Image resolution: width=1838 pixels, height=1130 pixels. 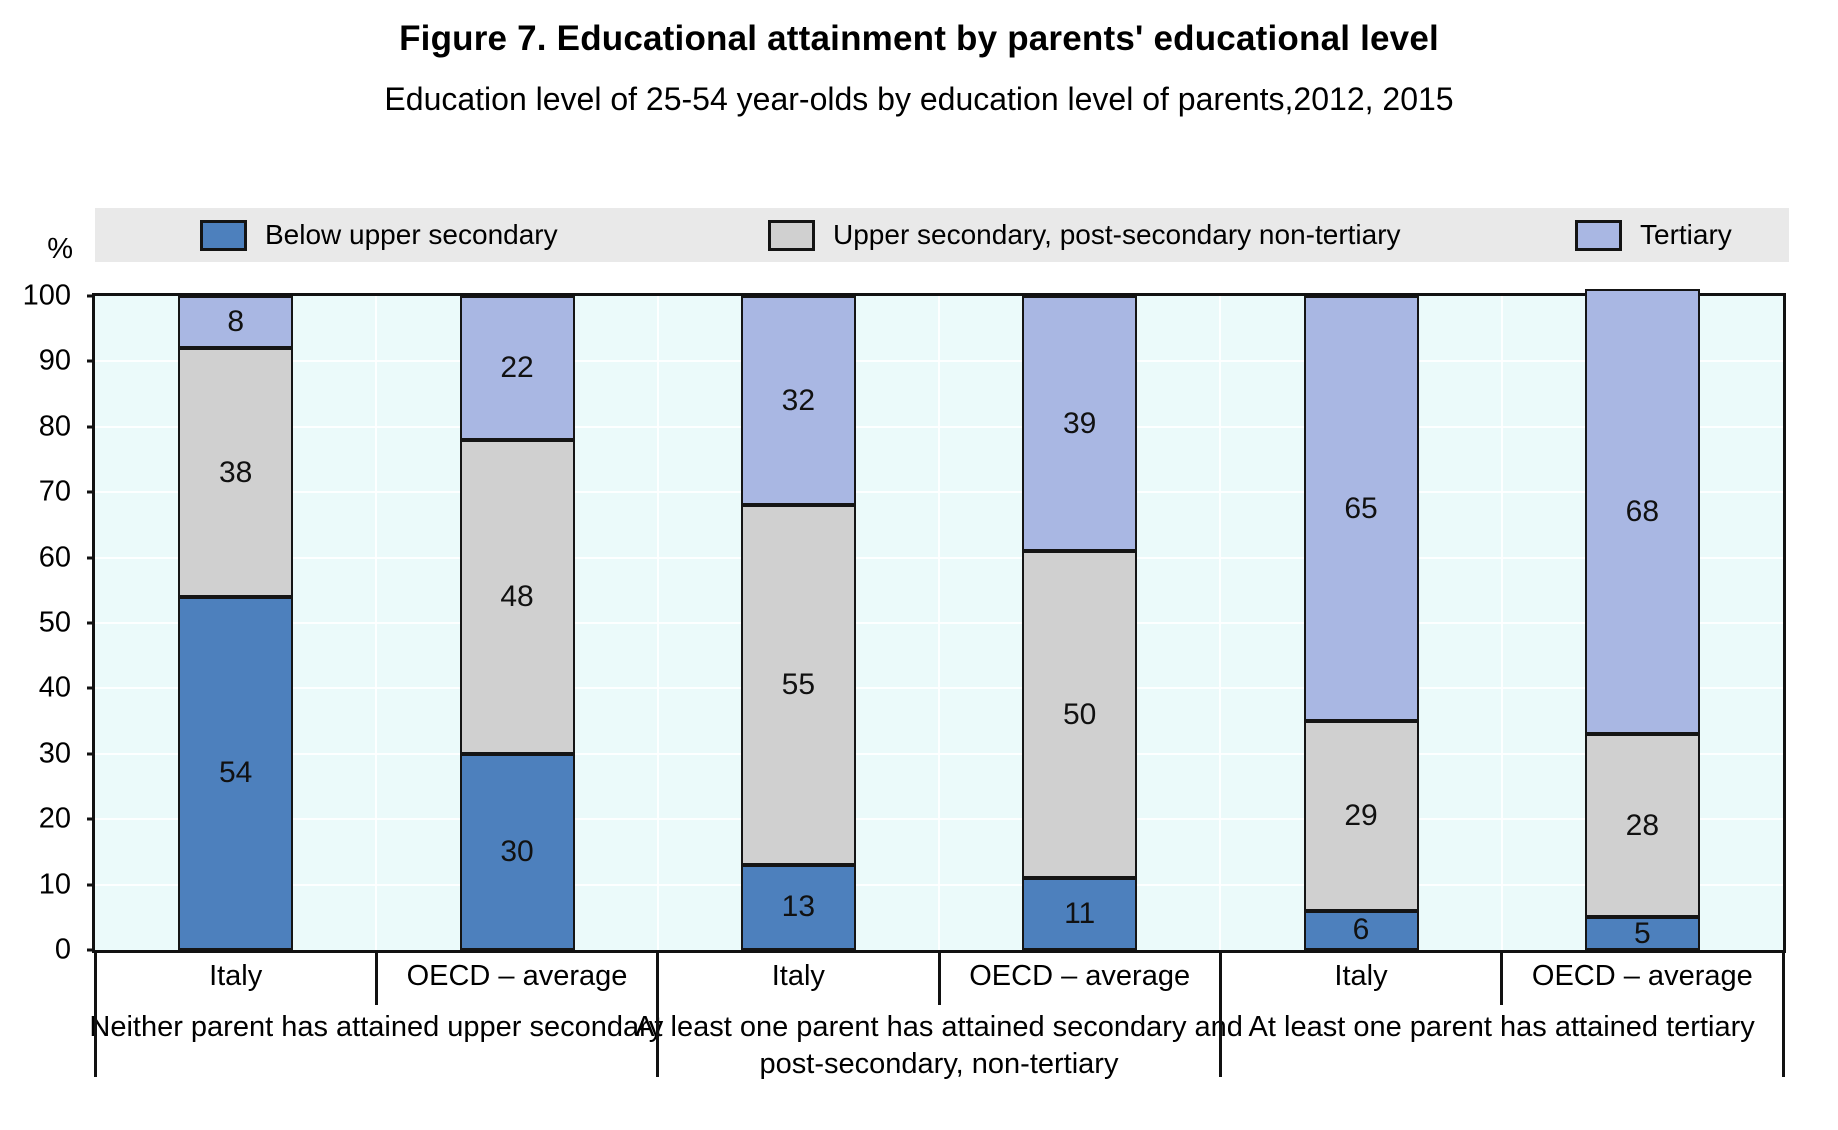 I want to click on bar-segment: 28, so click(x=1642, y=826).